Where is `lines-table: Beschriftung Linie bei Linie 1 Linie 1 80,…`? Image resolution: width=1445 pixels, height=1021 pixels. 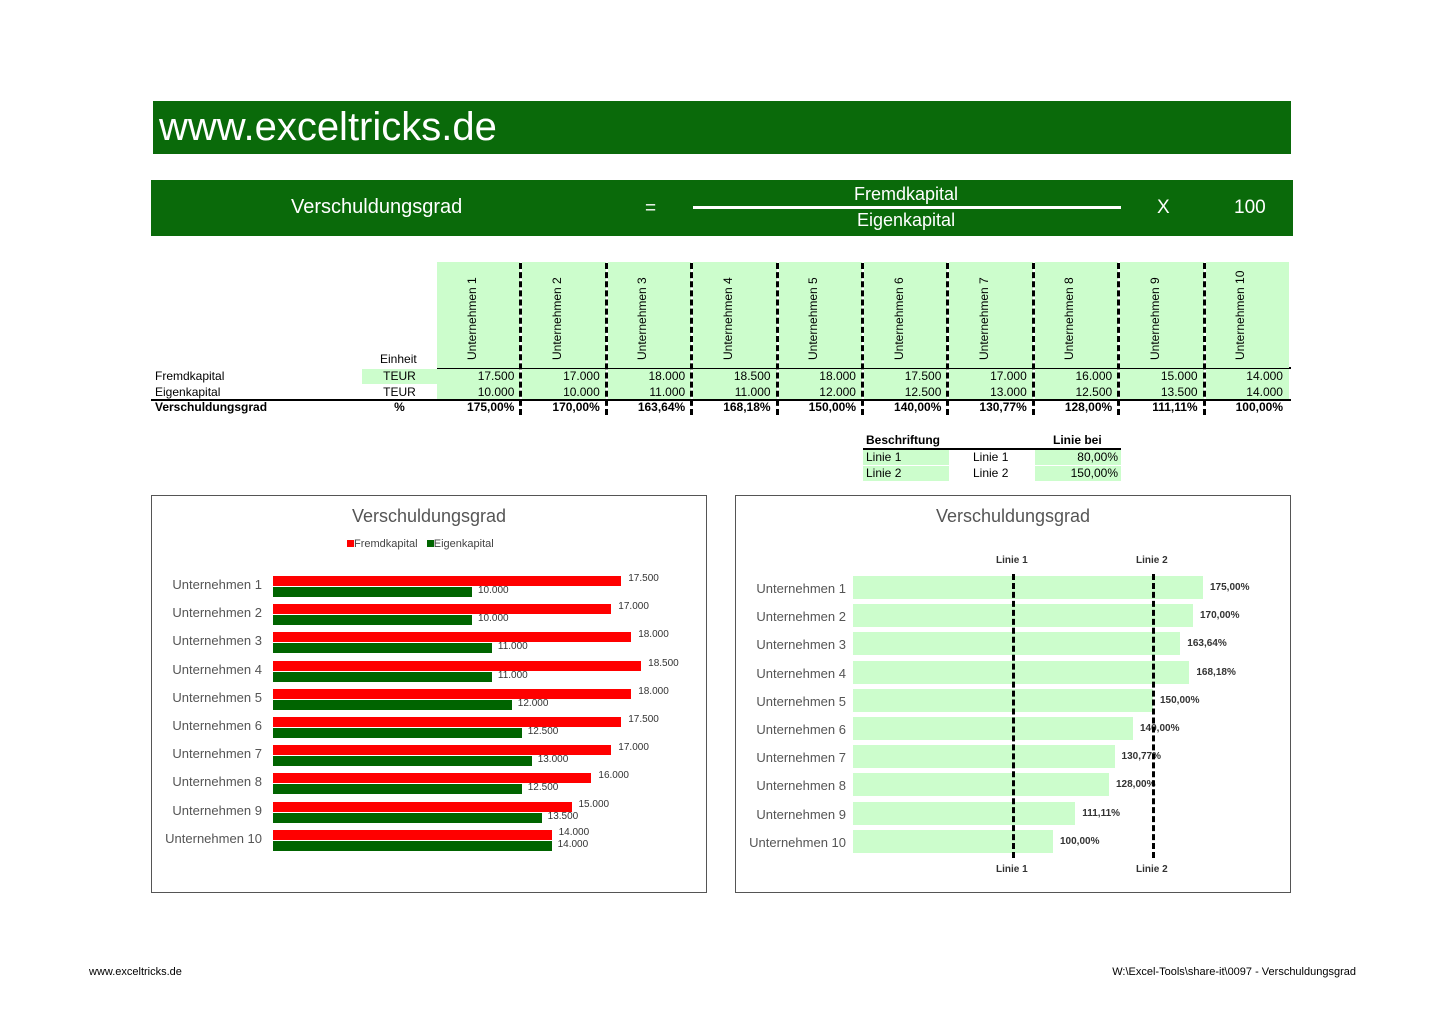
lines-table: Beschriftung Linie bei Linie 1 Linie 1 80,… is located at coordinates (992, 457).